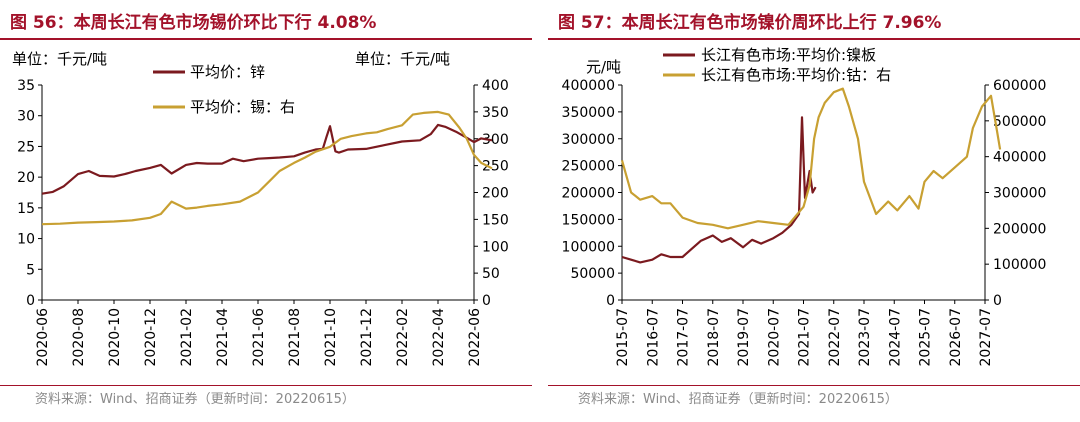 The width and height of the screenshot is (1080, 422). Describe the element at coordinates (193, 23) in the screenshot. I see `left-chart-title: 图 56：本周长江有色市场锡价环比下行 4.08%` at that location.